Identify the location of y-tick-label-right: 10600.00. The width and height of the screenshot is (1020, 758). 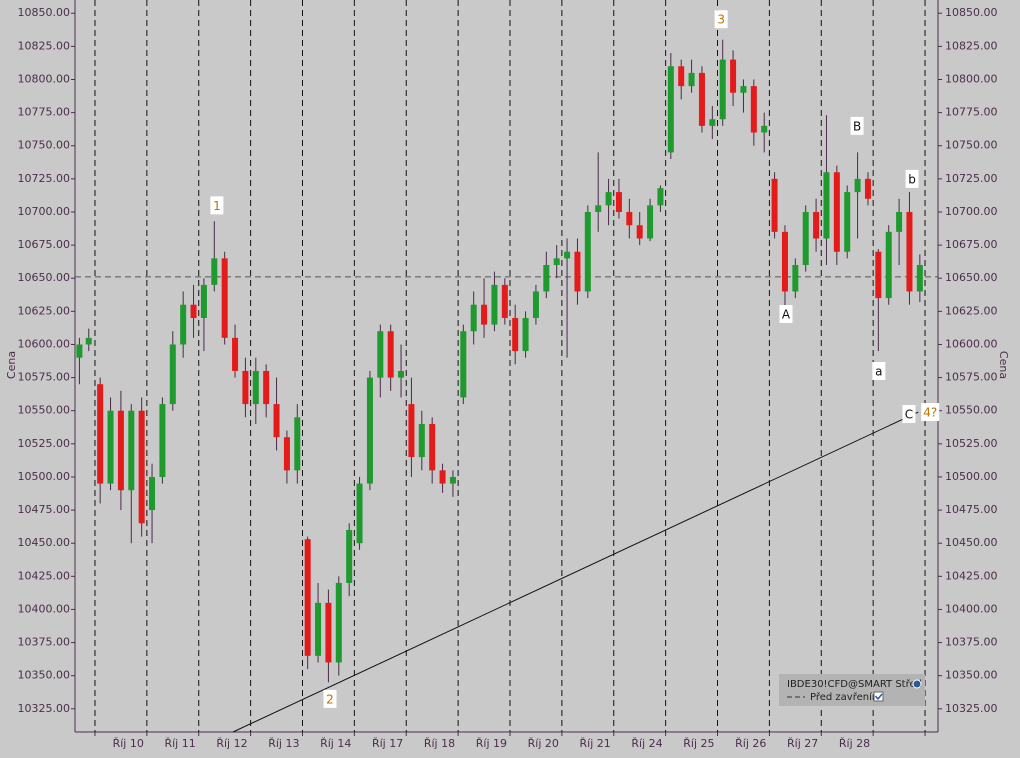
(971, 343).